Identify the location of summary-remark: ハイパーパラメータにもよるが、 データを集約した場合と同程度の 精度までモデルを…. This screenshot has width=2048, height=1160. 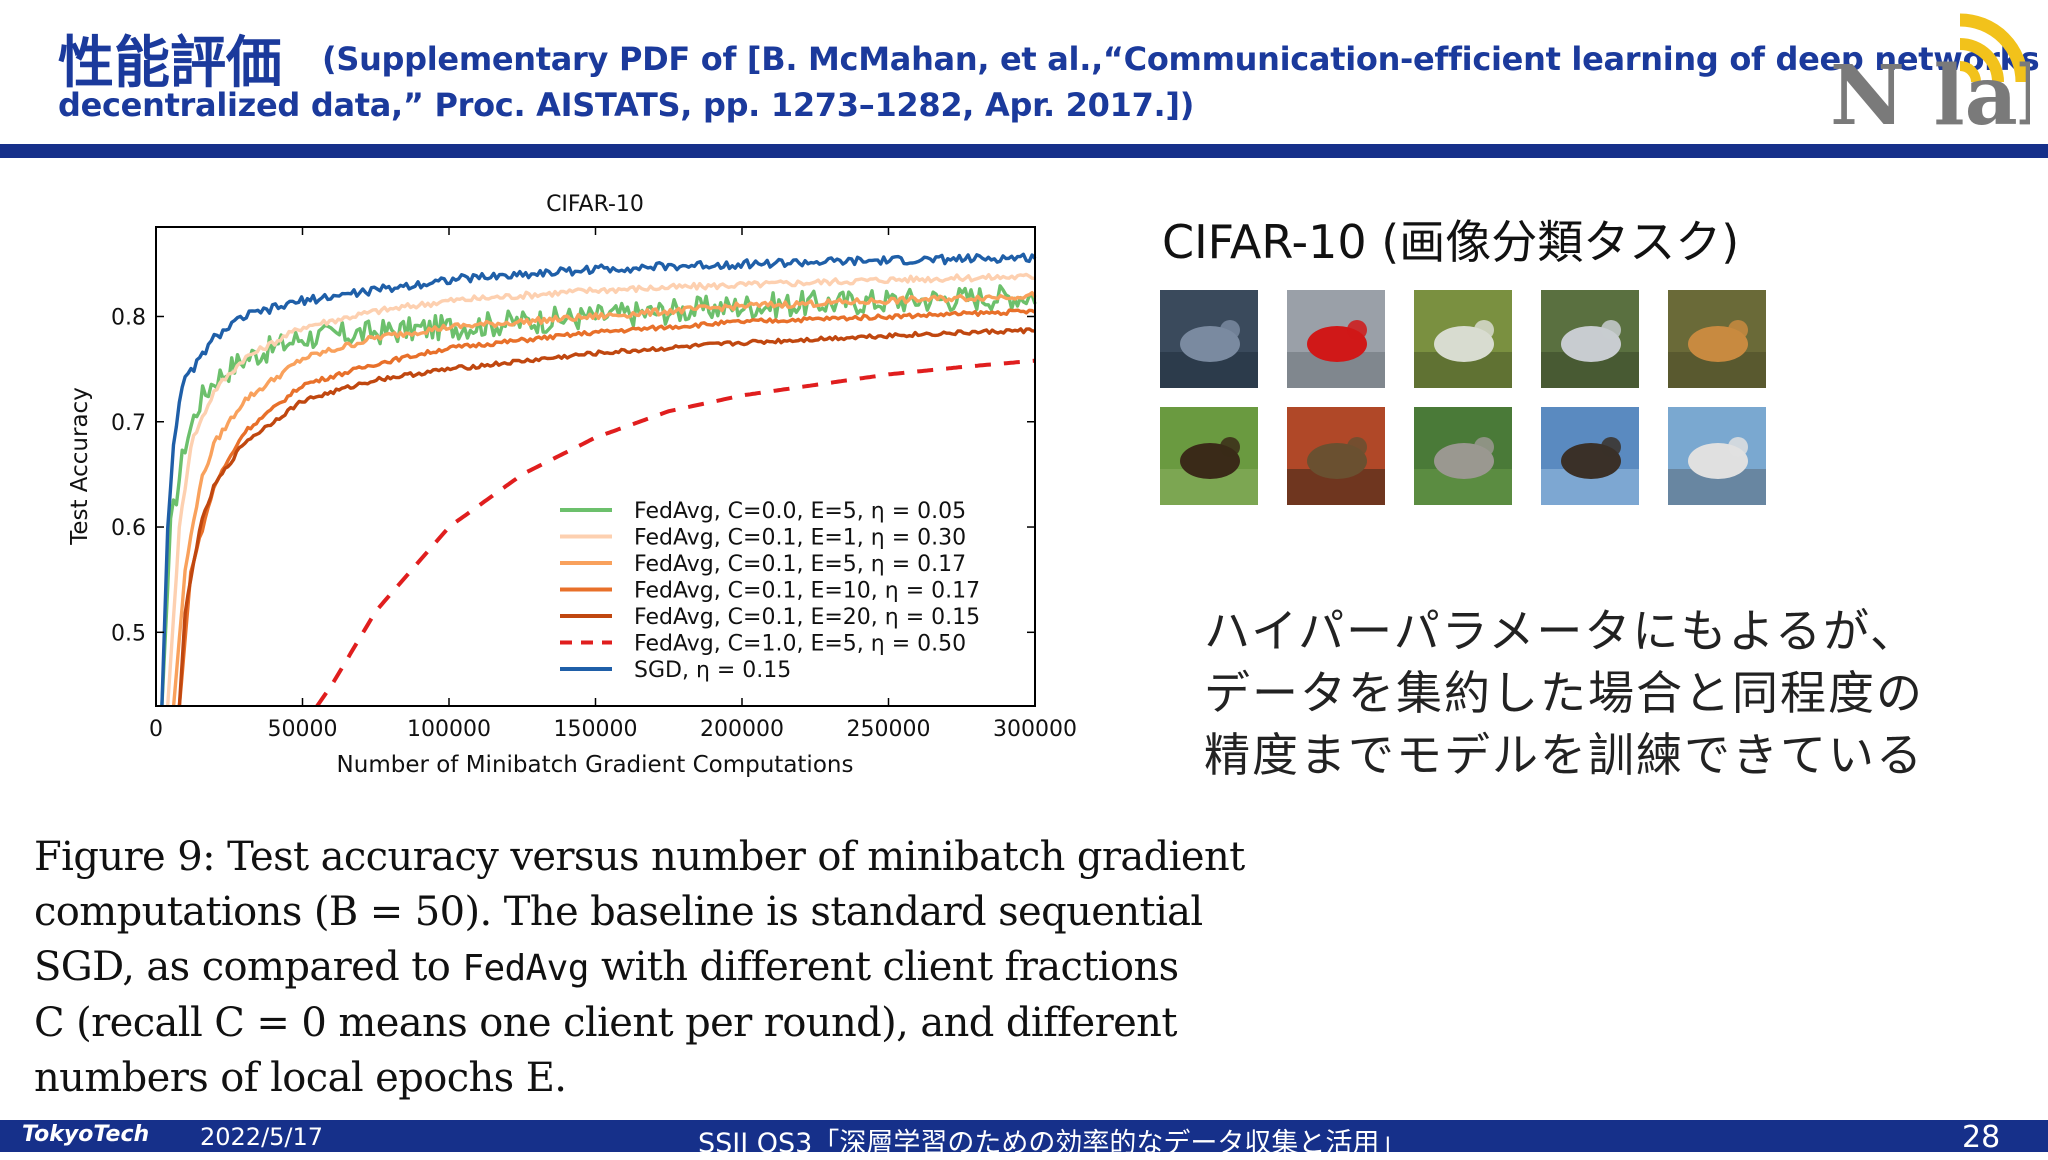
(1564, 693).